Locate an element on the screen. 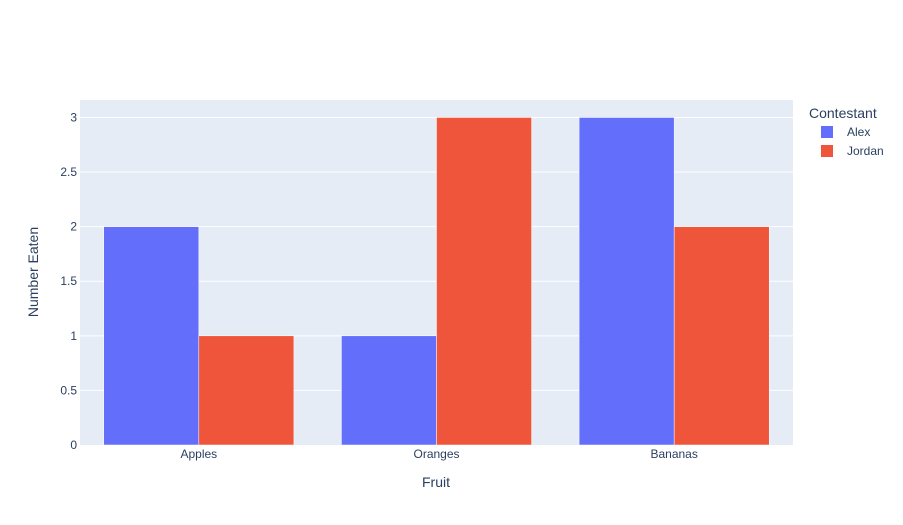 Image resolution: width=903 pixels, height=525 pixels. legend: Contestant Alex Jordan is located at coordinates (846, 131).